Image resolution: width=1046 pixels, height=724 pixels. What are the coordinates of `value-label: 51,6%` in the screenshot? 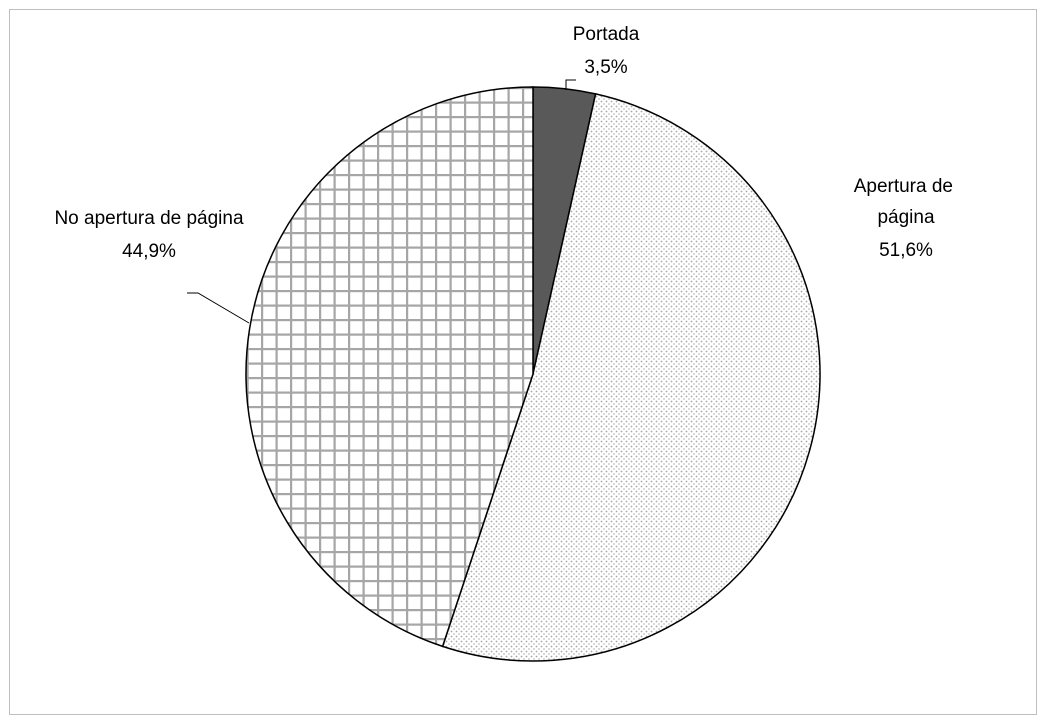 It's located at (906, 250).